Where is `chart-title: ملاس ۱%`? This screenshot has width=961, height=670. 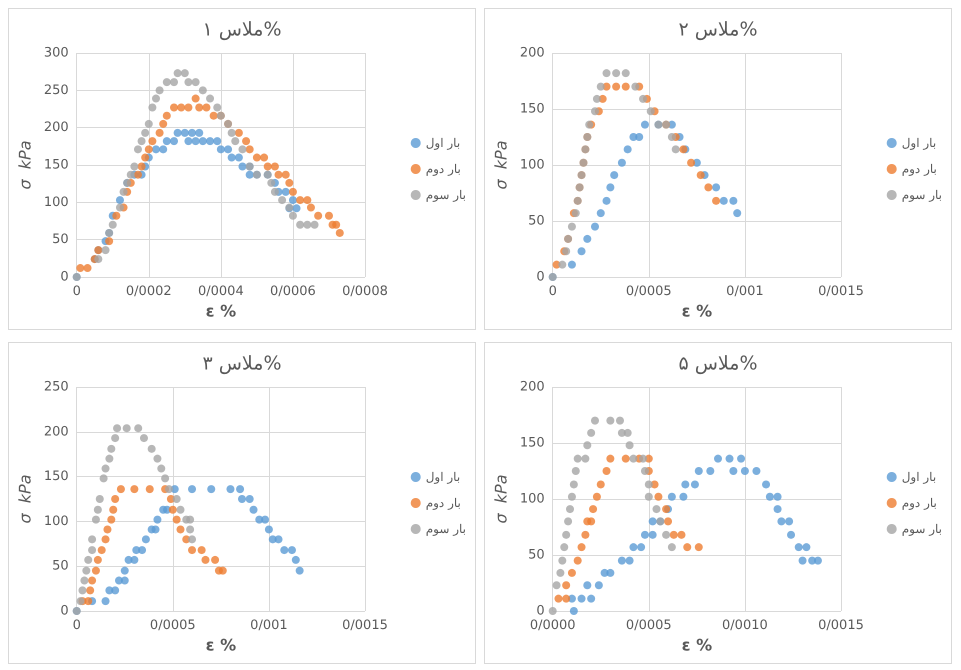 chart-title: ملاس ۱% is located at coordinates (242, 29).